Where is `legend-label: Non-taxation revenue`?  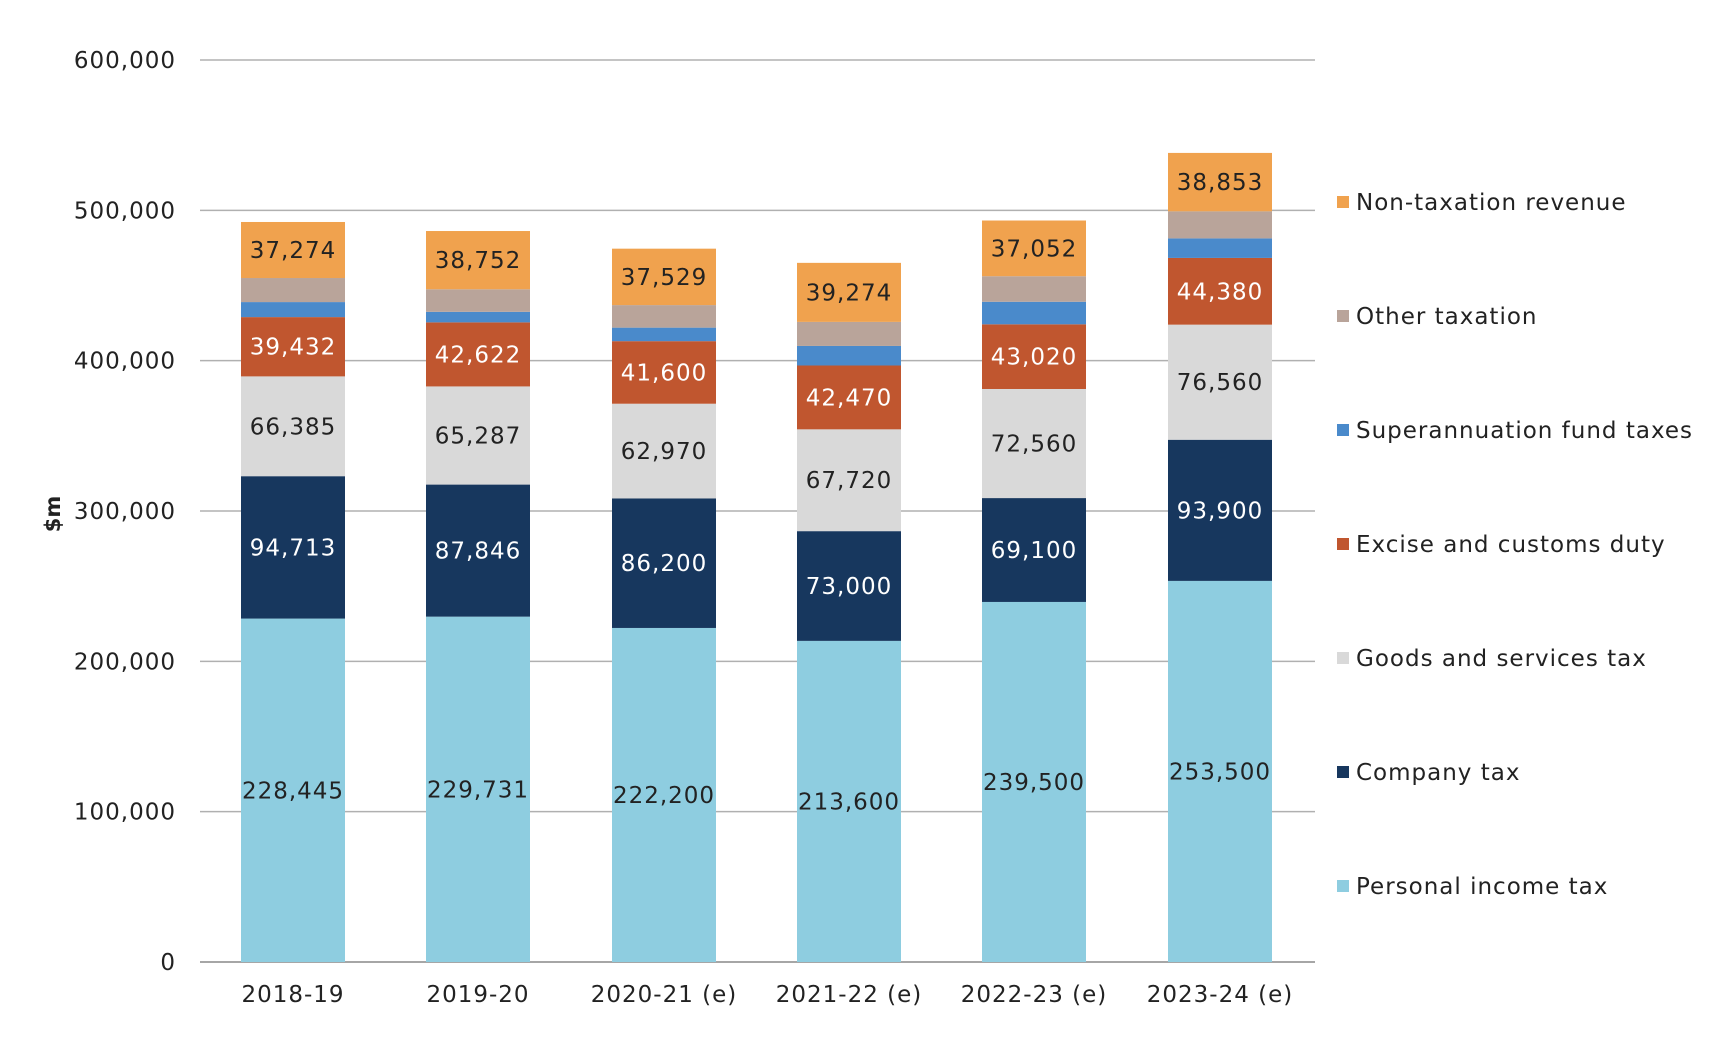 legend-label: Non-taxation revenue is located at coordinates (1491, 203).